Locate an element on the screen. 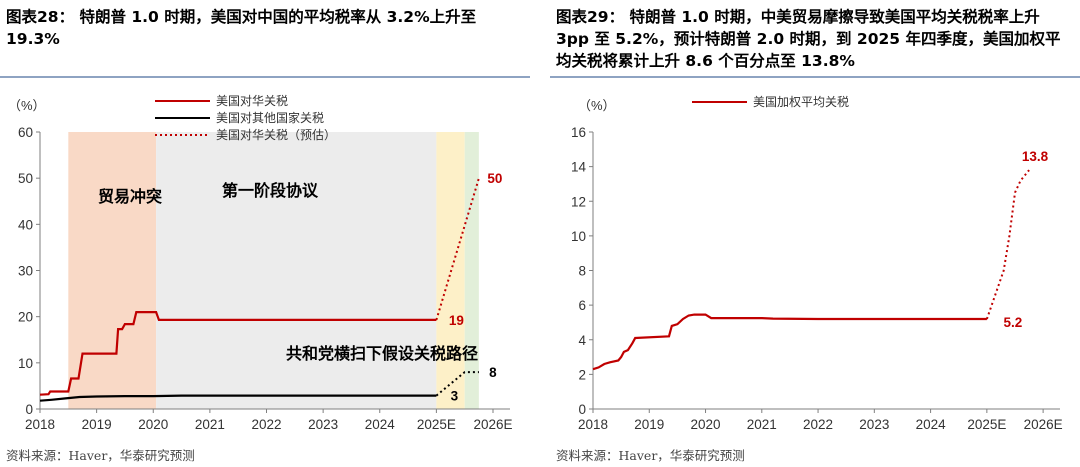 The image size is (1080, 467). y-tick-label: 12 is located at coordinates (578, 201).